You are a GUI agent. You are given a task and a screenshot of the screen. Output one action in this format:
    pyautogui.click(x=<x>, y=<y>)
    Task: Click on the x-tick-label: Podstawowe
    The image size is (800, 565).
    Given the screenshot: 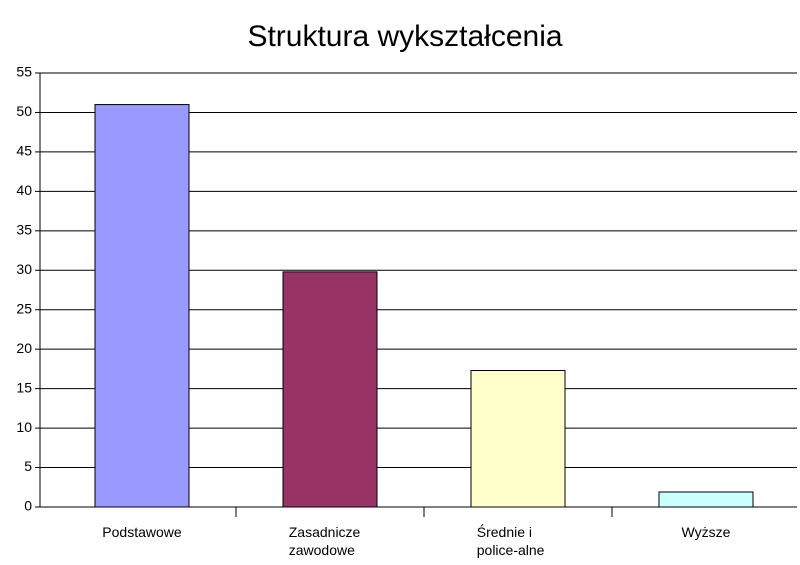 What is the action you would take?
    pyautogui.click(x=142, y=532)
    